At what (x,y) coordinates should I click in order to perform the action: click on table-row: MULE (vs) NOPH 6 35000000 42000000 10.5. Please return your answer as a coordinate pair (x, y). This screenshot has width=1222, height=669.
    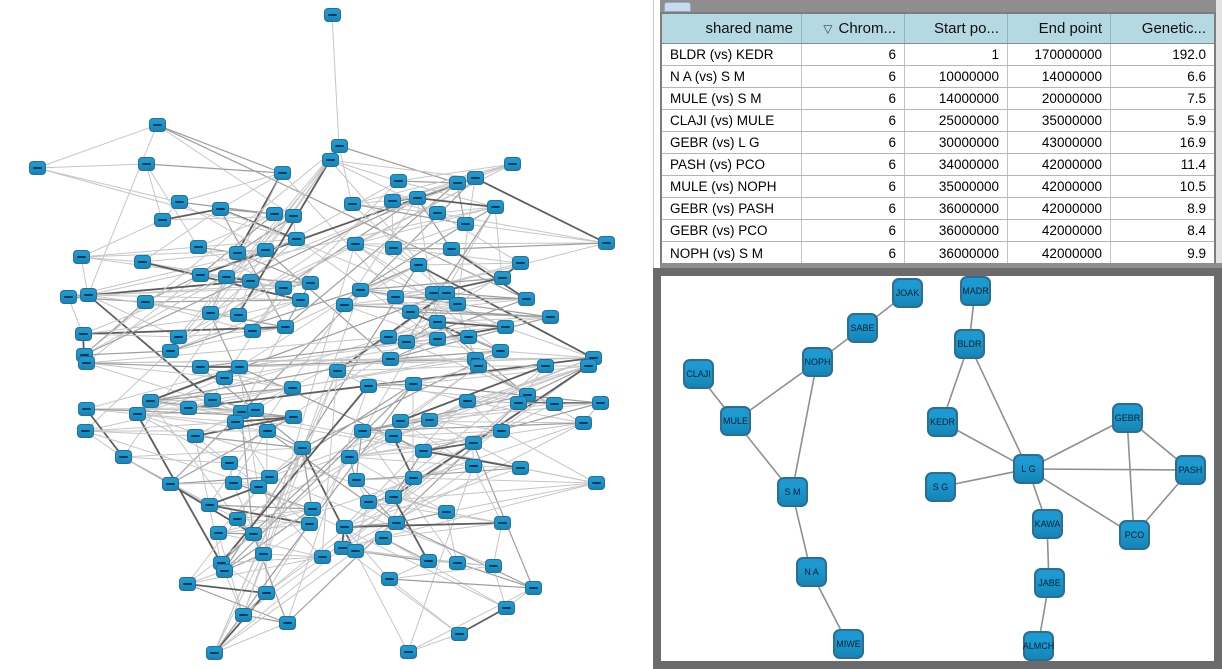
    Looking at the image, I should click on (938, 187).